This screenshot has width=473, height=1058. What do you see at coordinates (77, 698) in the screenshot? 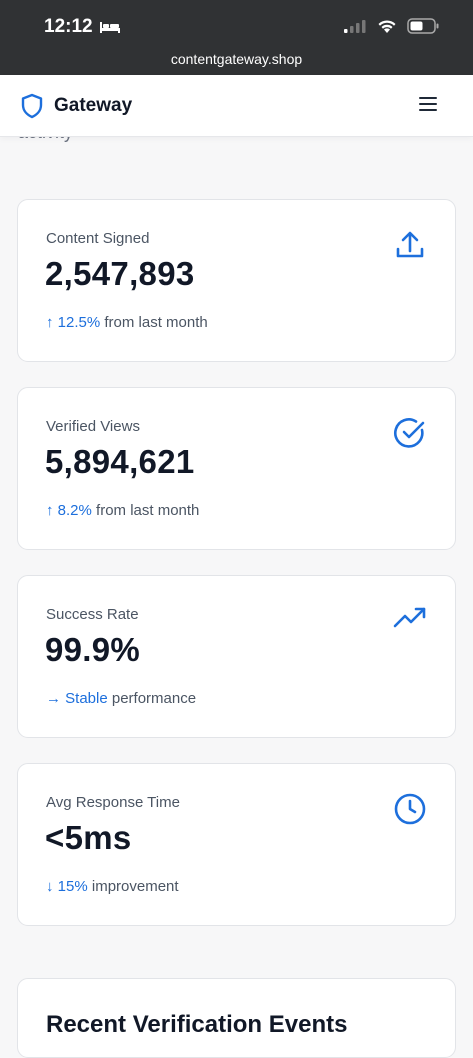
I see `stat-change-value: → Stable` at bounding box center [77, 698].